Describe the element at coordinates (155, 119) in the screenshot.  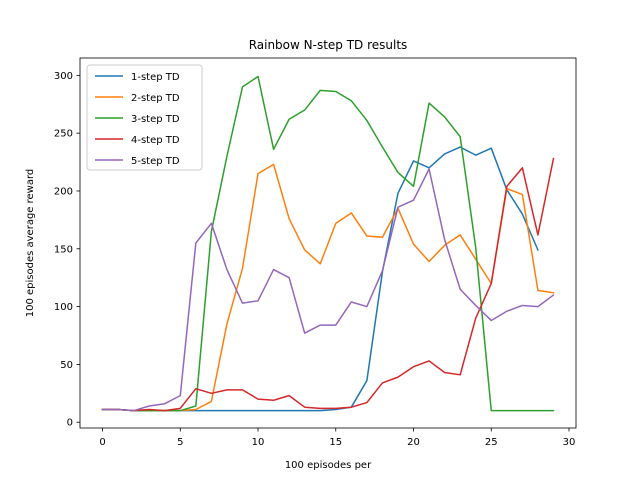
I see `legend-label-3: 3-step TD` at that location.